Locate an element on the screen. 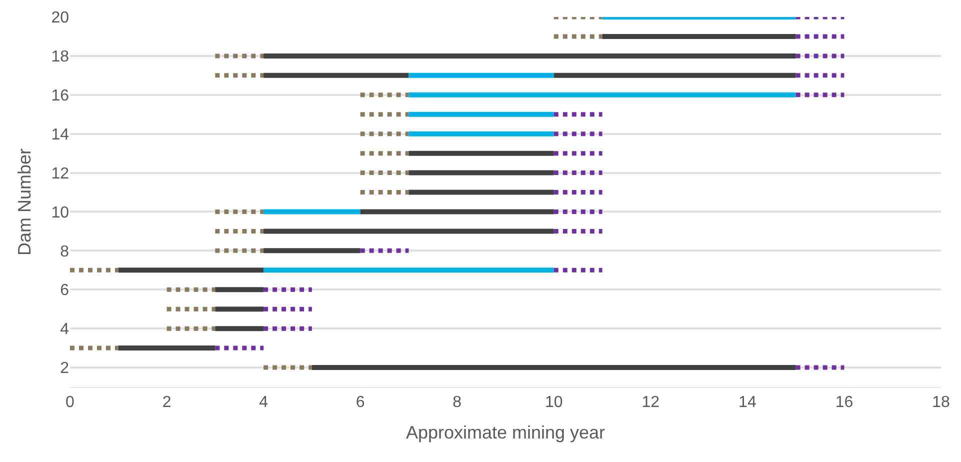 This screenshot has height=462, width=961. x-tick-label: 2 is located at coordinates (167, 403).